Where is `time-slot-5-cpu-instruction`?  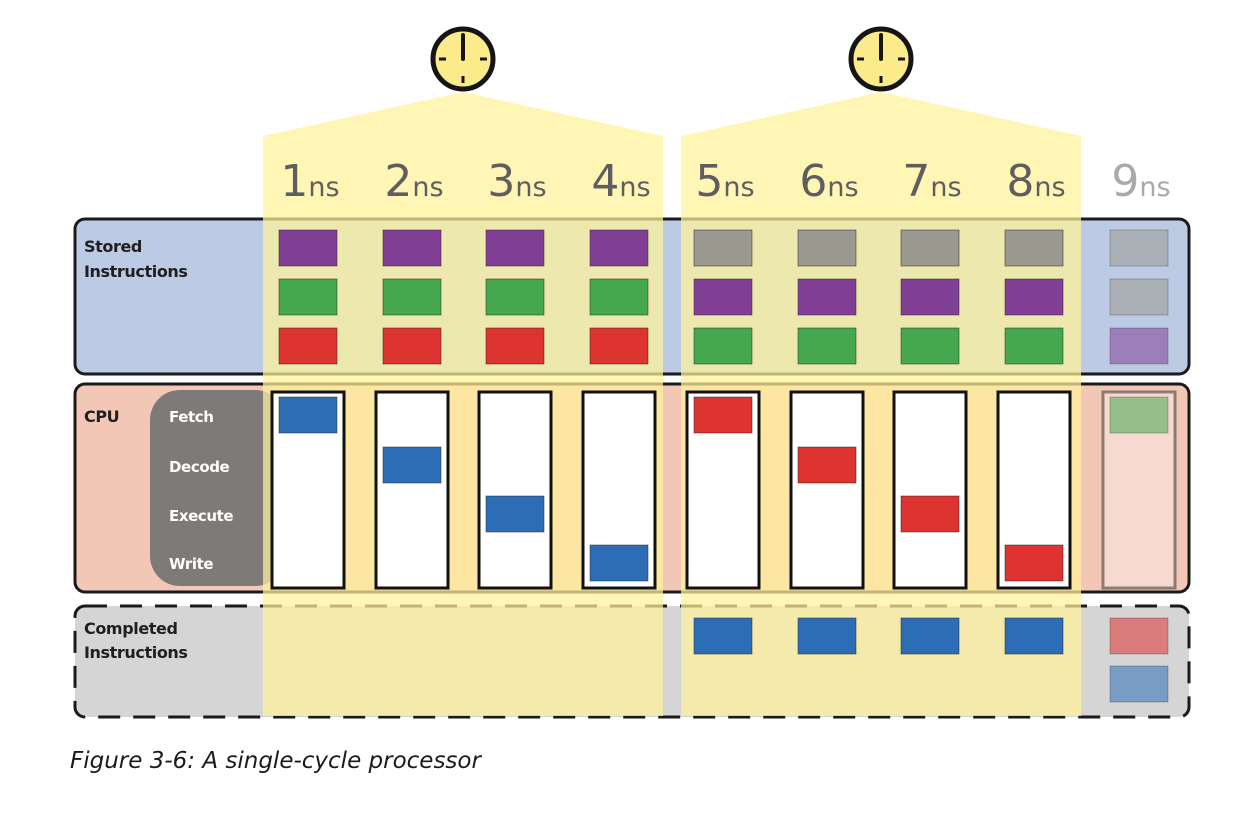 time-slot-5-cpu-instruction is located at coordinates (723, 415).